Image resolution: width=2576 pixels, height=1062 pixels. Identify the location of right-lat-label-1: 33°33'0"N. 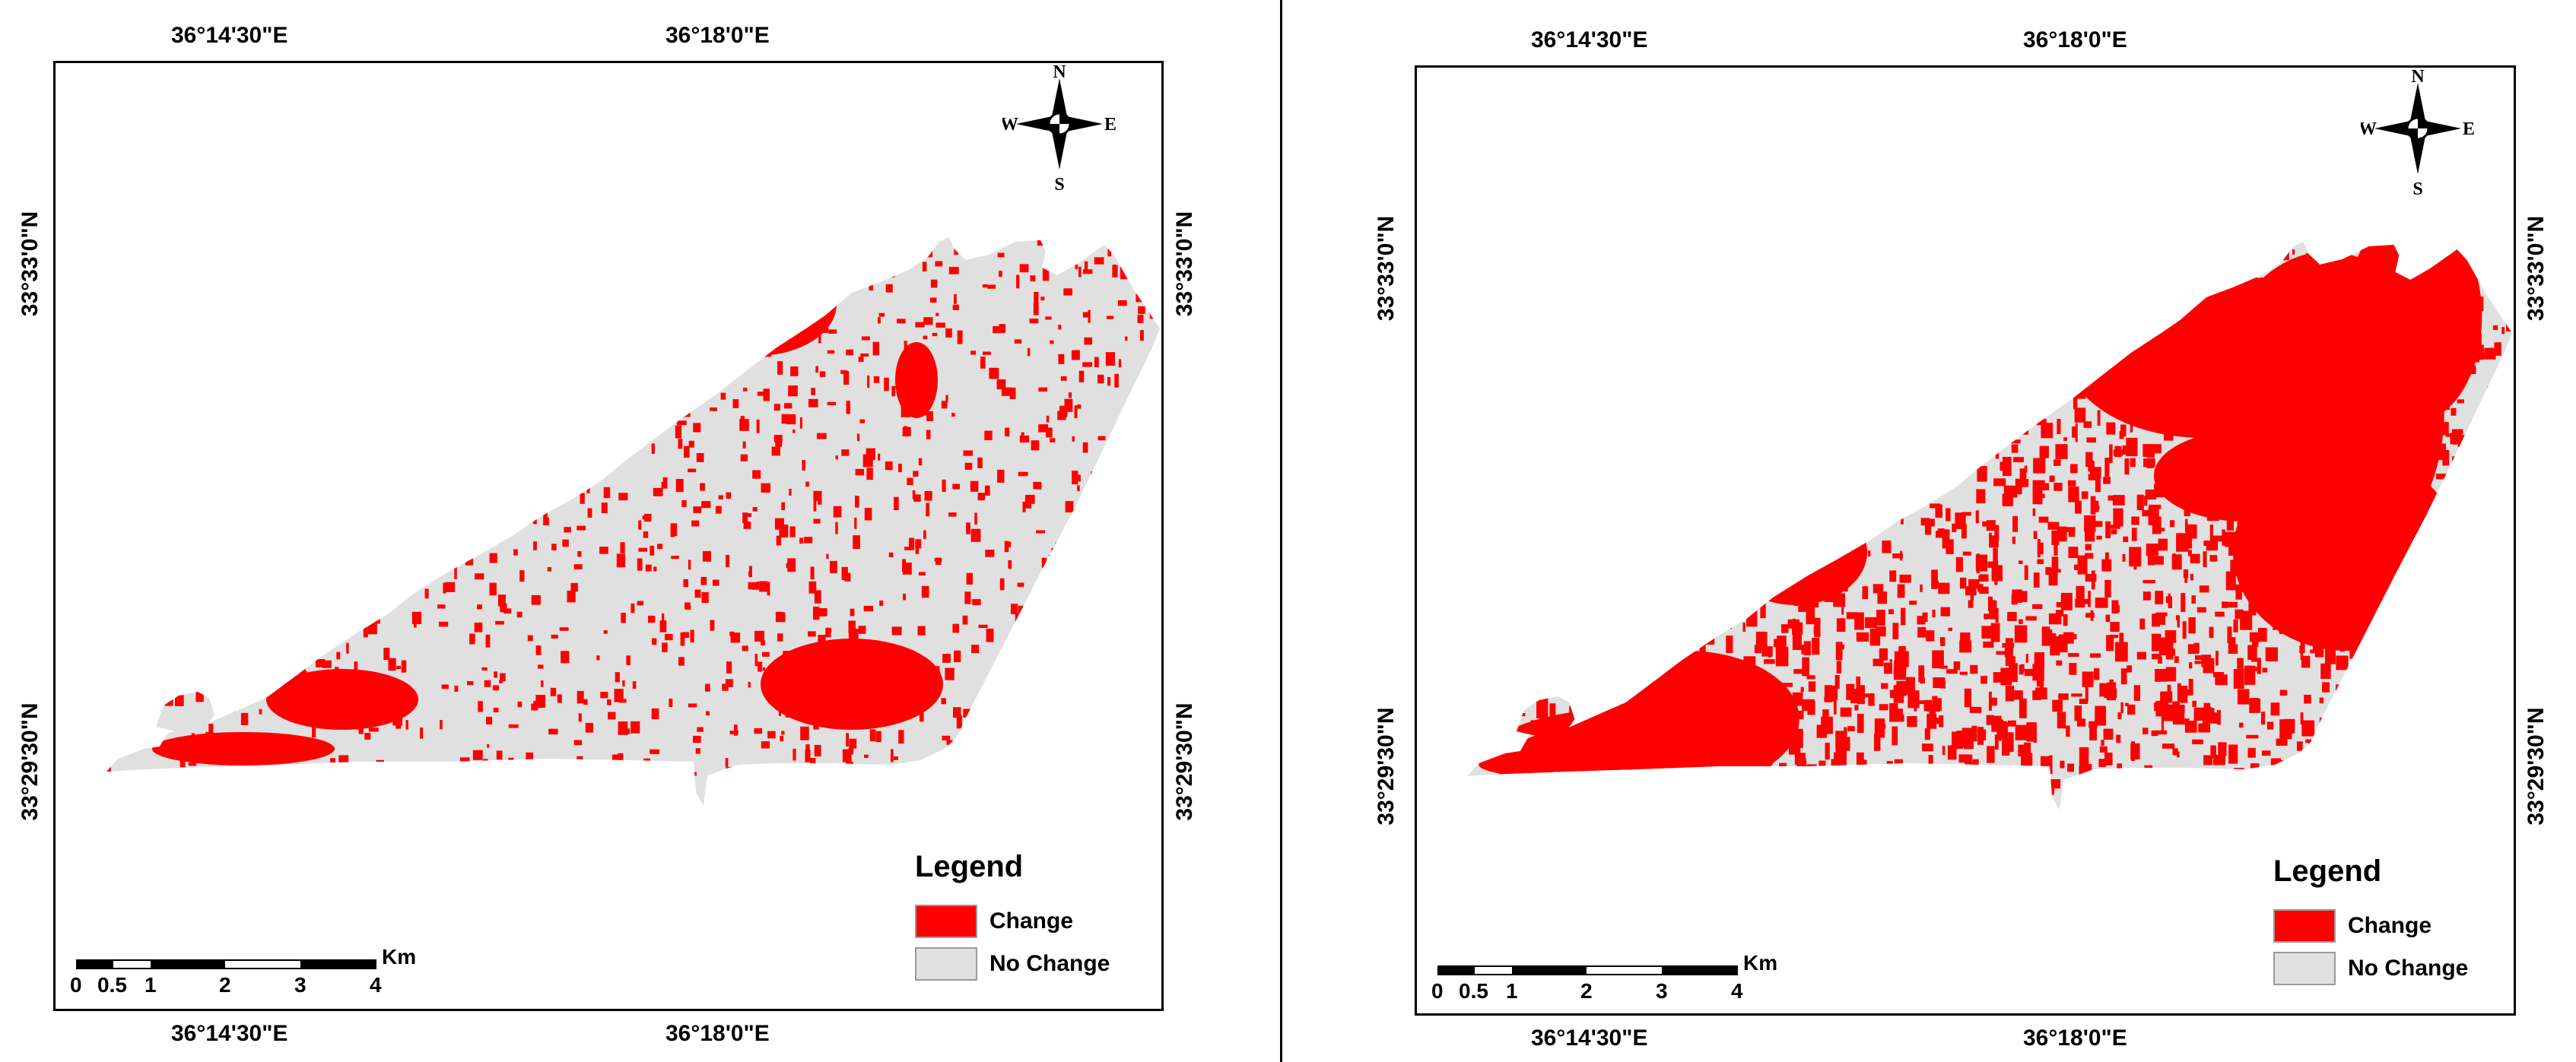
(1184, 264).